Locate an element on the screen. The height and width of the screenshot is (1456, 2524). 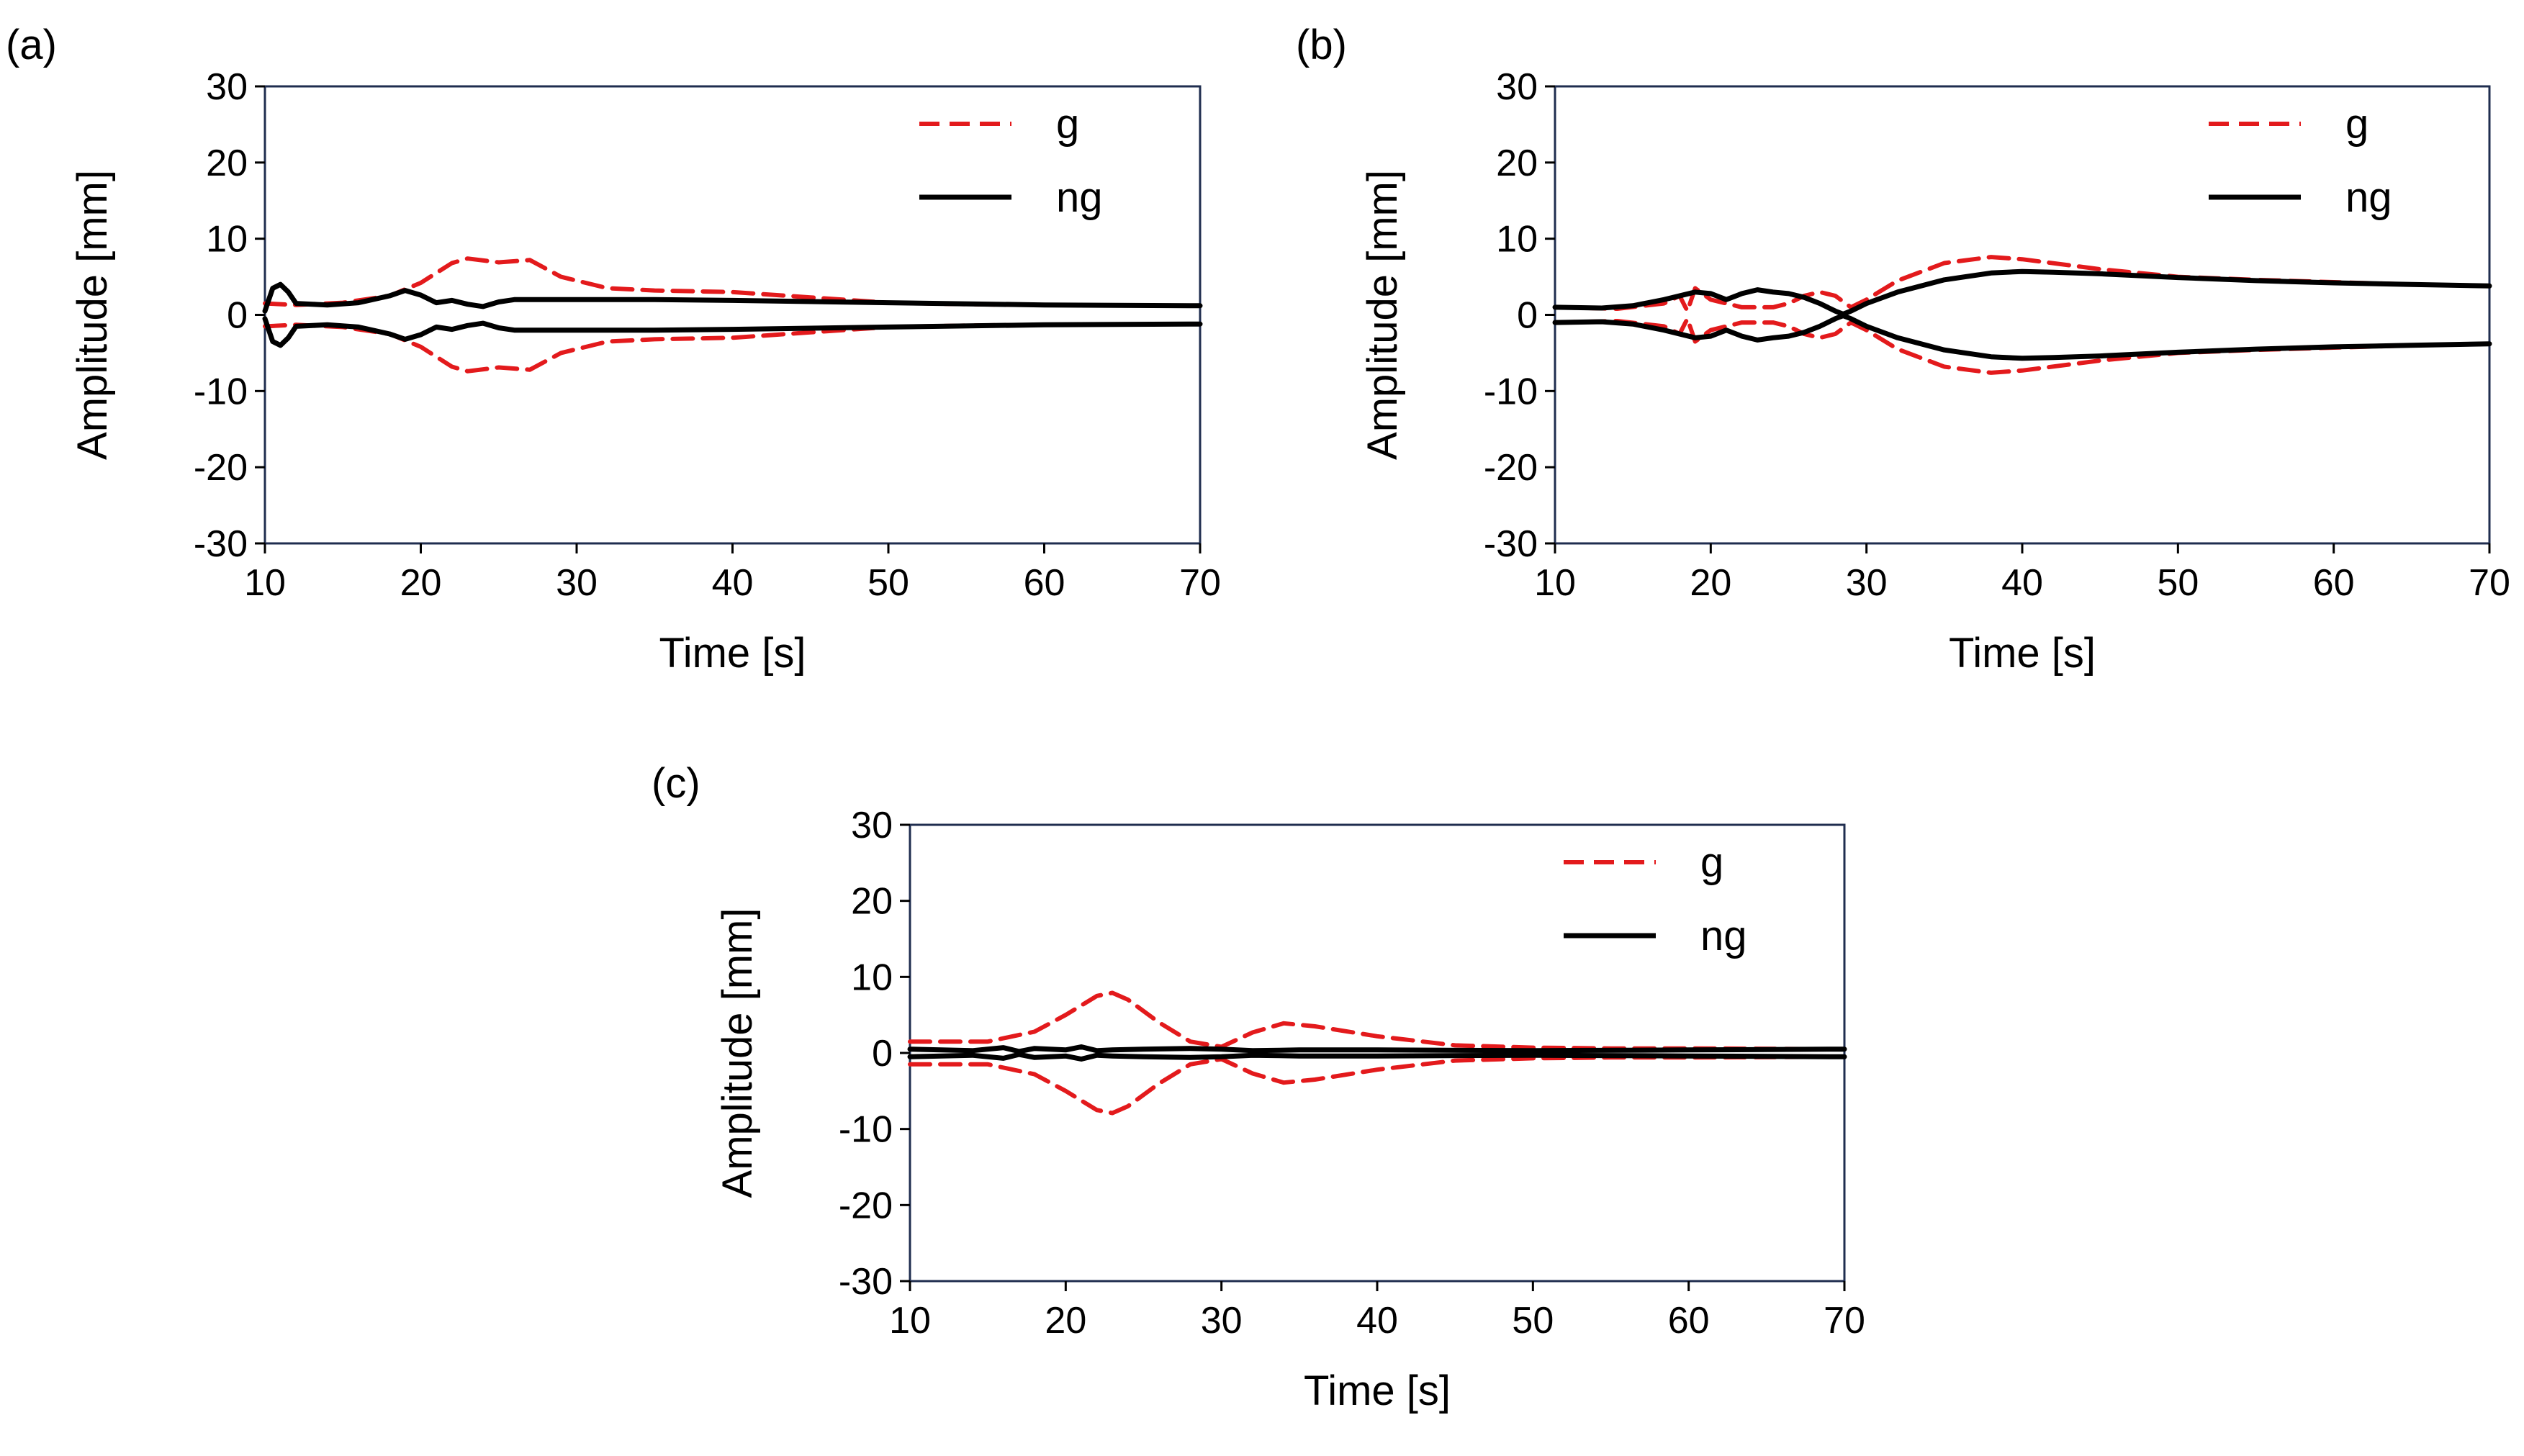
panel-label: (c) is located at coordinates (676, 783).